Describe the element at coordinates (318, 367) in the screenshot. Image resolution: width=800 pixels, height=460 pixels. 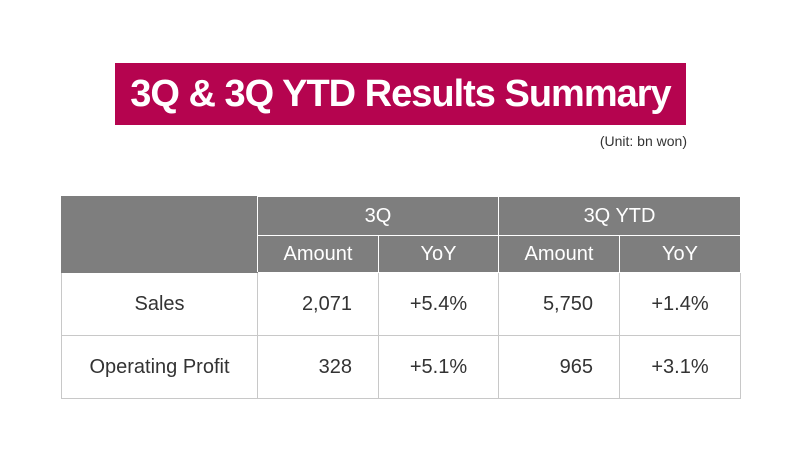
I see `cell-op-3q-amount: 328` at that location.